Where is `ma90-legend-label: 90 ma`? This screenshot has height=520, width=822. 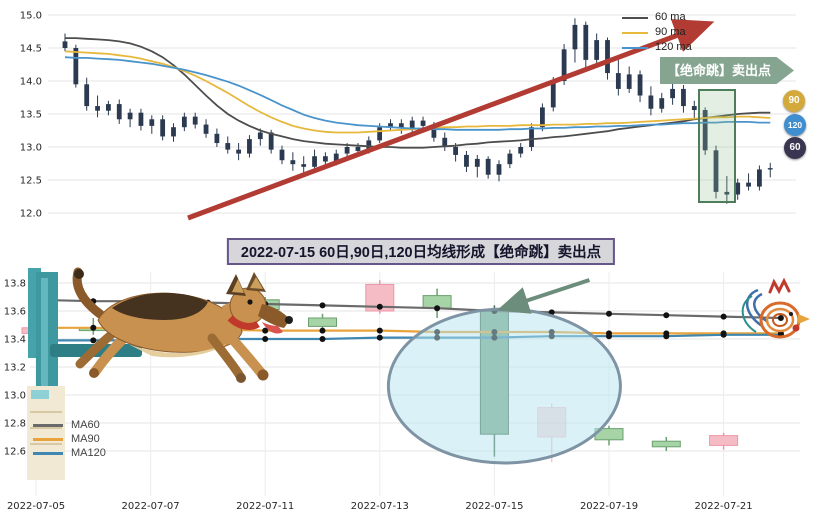
ma90-legend-label: 90 ma is located at coordinates (670, 32).